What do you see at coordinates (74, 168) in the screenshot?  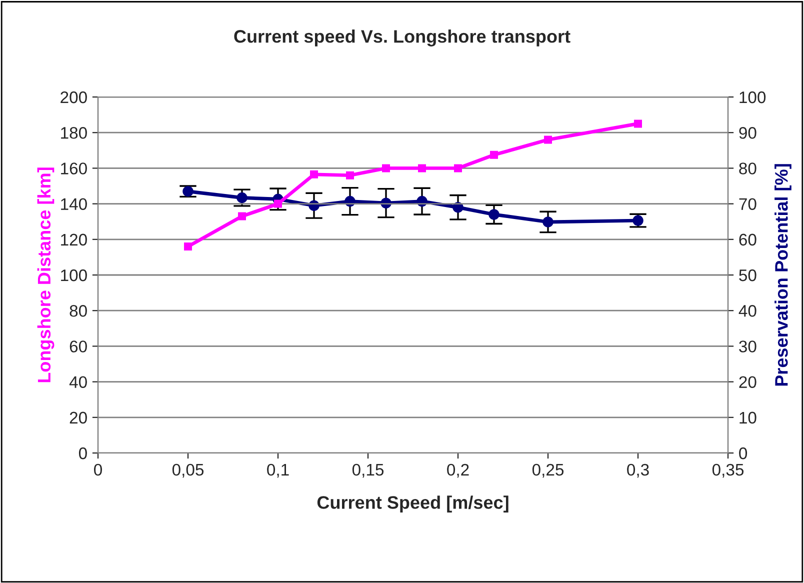 I see `y-tick-label: 160` at bounding box center [74, 168].